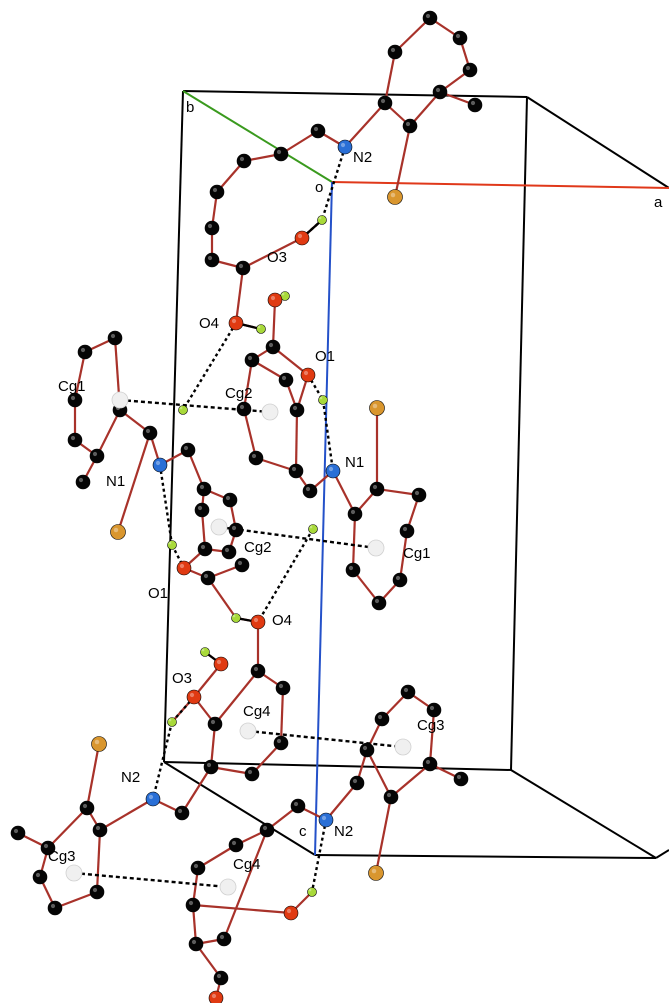  I want to click on label-cg3-right: Cg3, so click(431, 725).